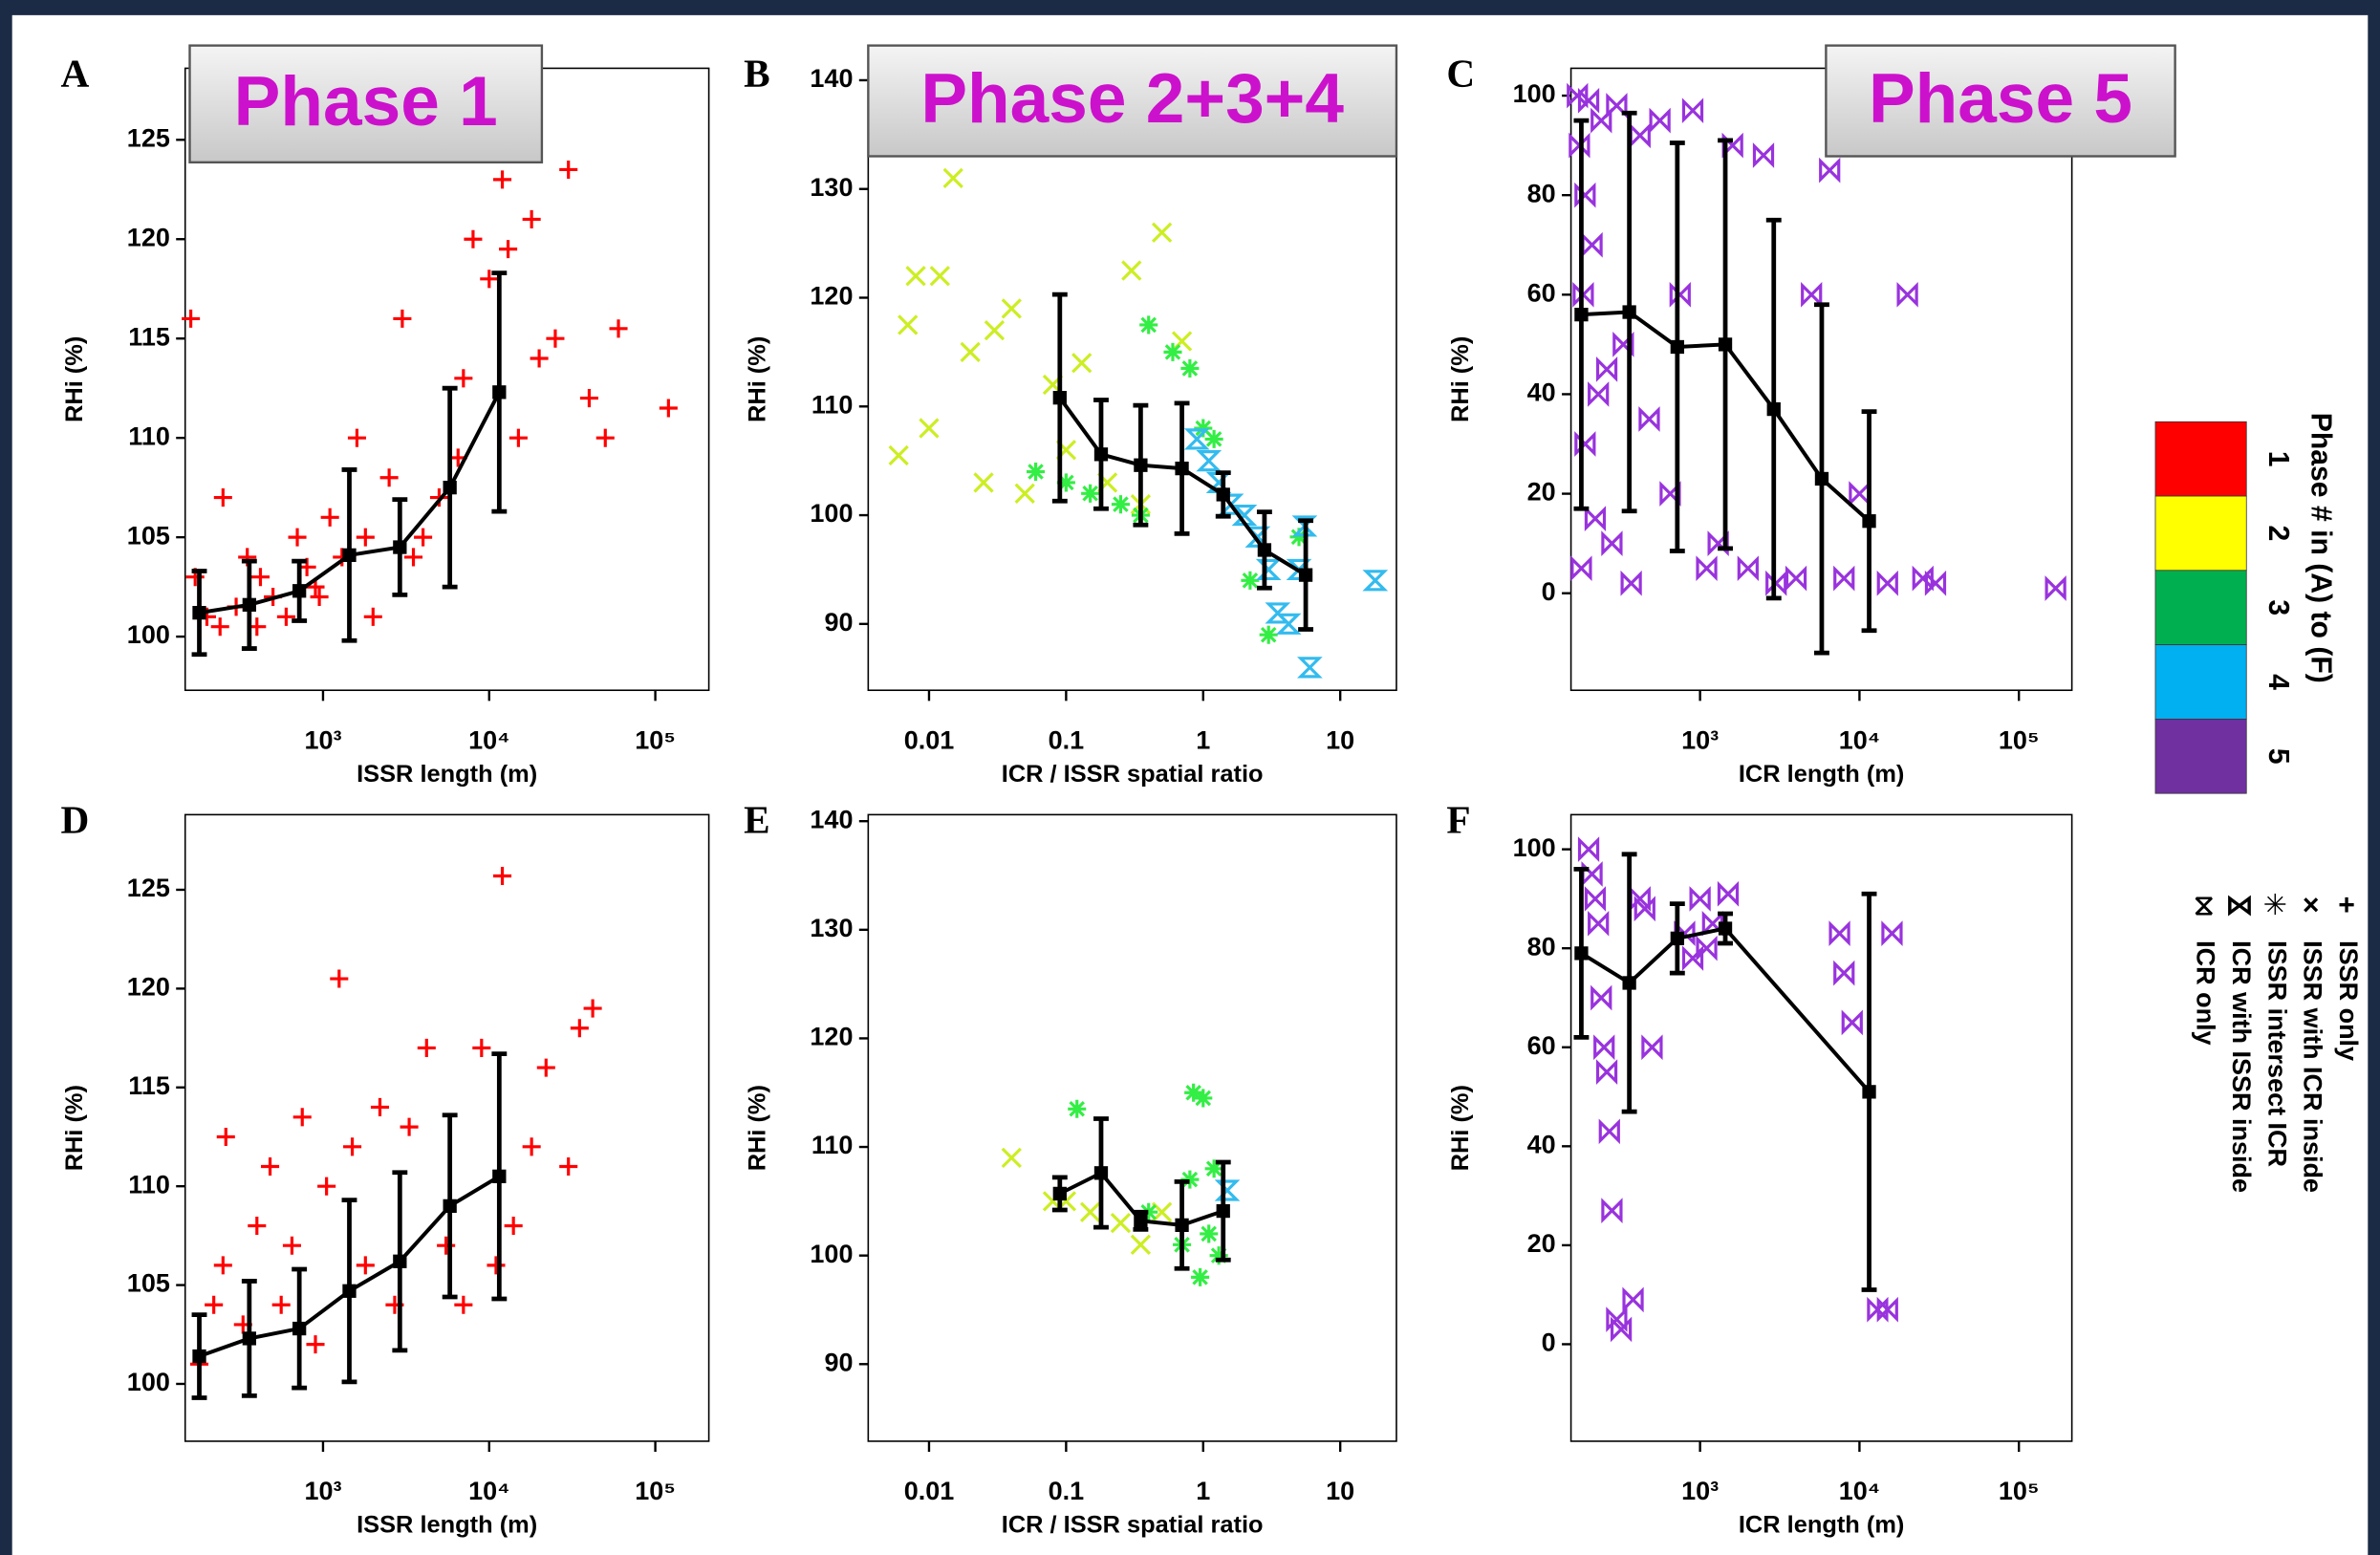 The width and height of the screenshot is (2380, 1555). What do you see at coordinates (757, 819) in the screenshot?
I see `panel-letter: E` at bounding box center [757, 819].